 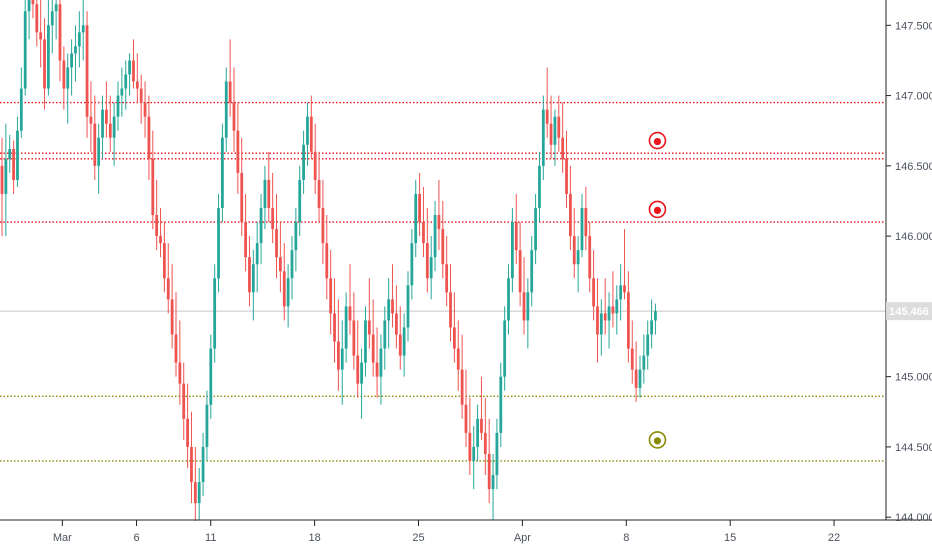 I want to click on current-price-tag, so click(x=909, y=311).